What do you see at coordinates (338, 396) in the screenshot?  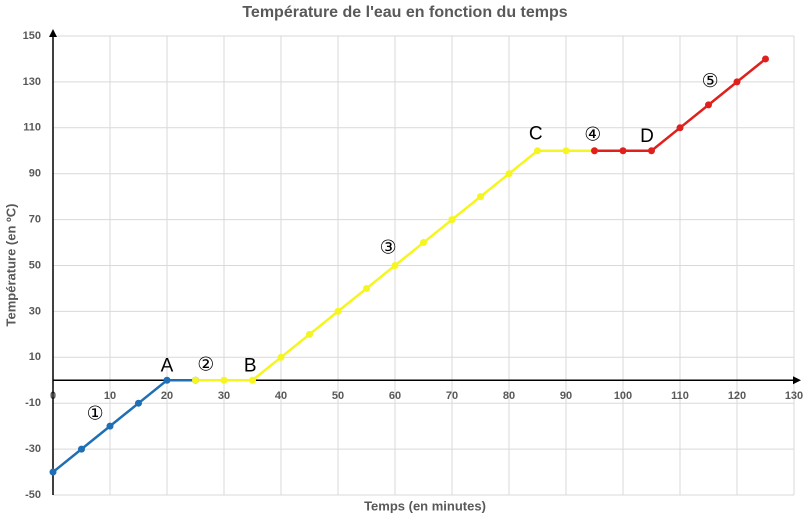 I see `x-tick-label: 50` at bounding box center [338, 396].